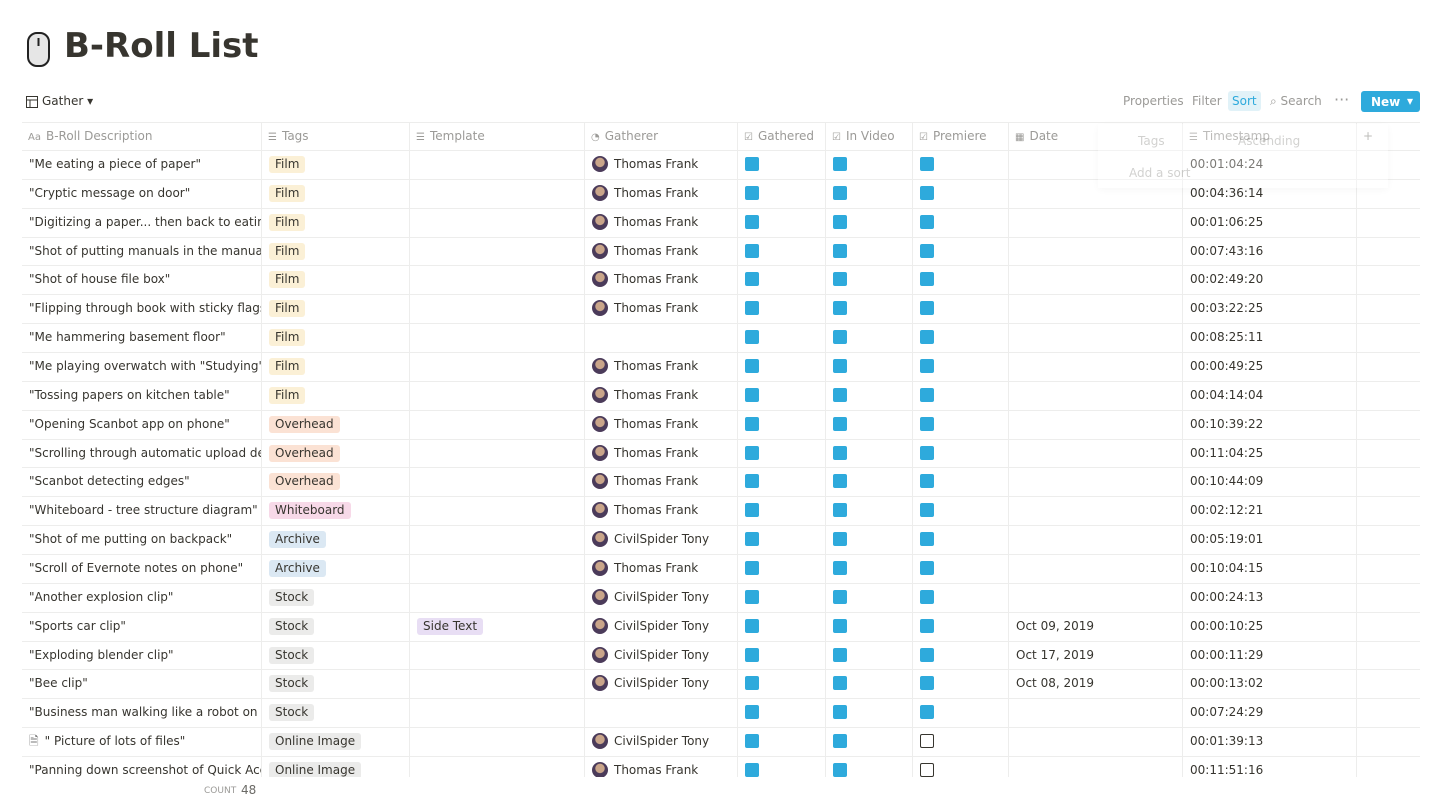 This screenshot has width=1456, height=798. Describe the element at coordinates (450, 626) in the screenshot. I see `template-tag: Side Text` at that location.